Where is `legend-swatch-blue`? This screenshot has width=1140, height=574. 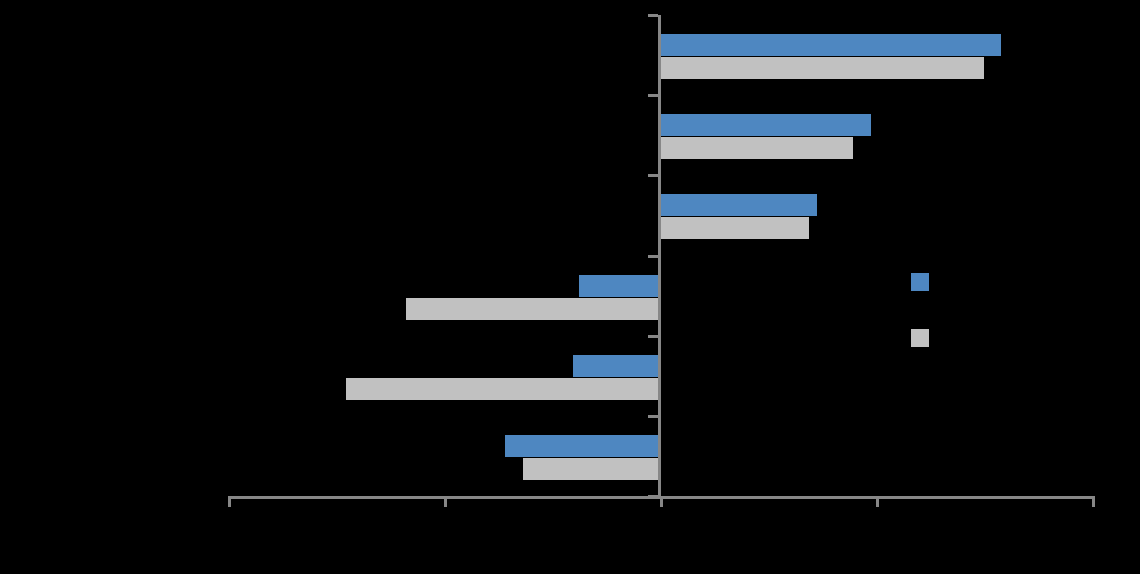 legend-swatch-blue is located at coordinates (920, 282).